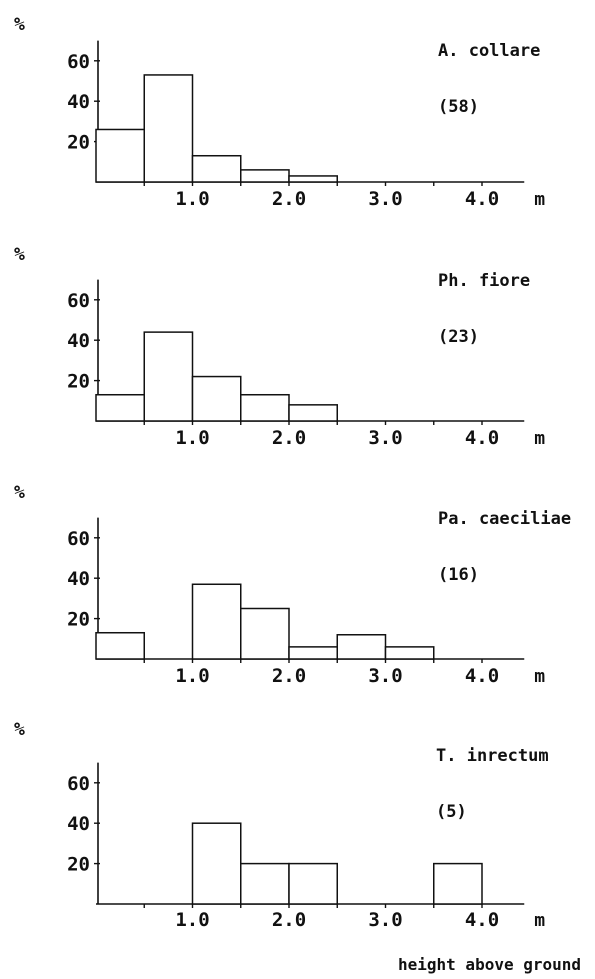  I want to click on species-label: Ph. fiore, so click(484, 281).